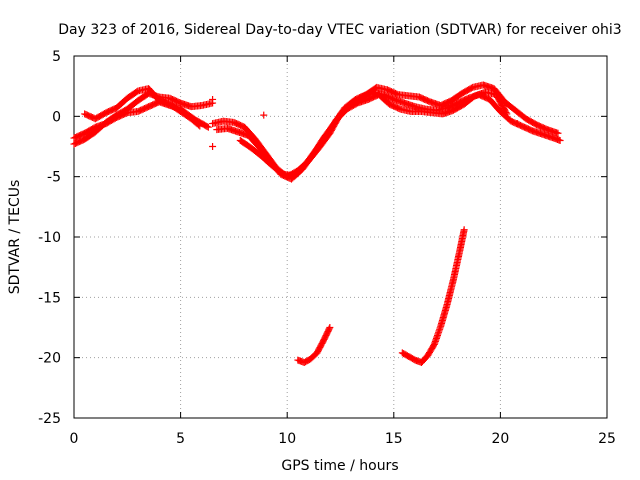 The width and height of the screenshot is (640, 480). What do you see at coordinates (49, 359) in the screenshot?
I see `y-tick-label: -20` at bounding box center [49, 359].